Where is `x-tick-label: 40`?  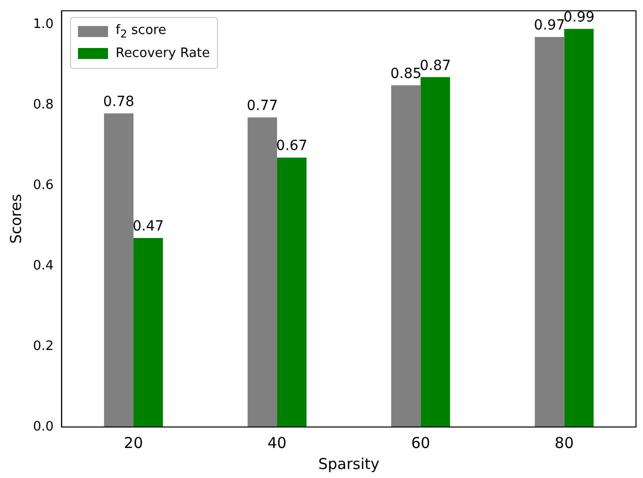 x-tick-label: 40 is located at coordinates (277, 443).